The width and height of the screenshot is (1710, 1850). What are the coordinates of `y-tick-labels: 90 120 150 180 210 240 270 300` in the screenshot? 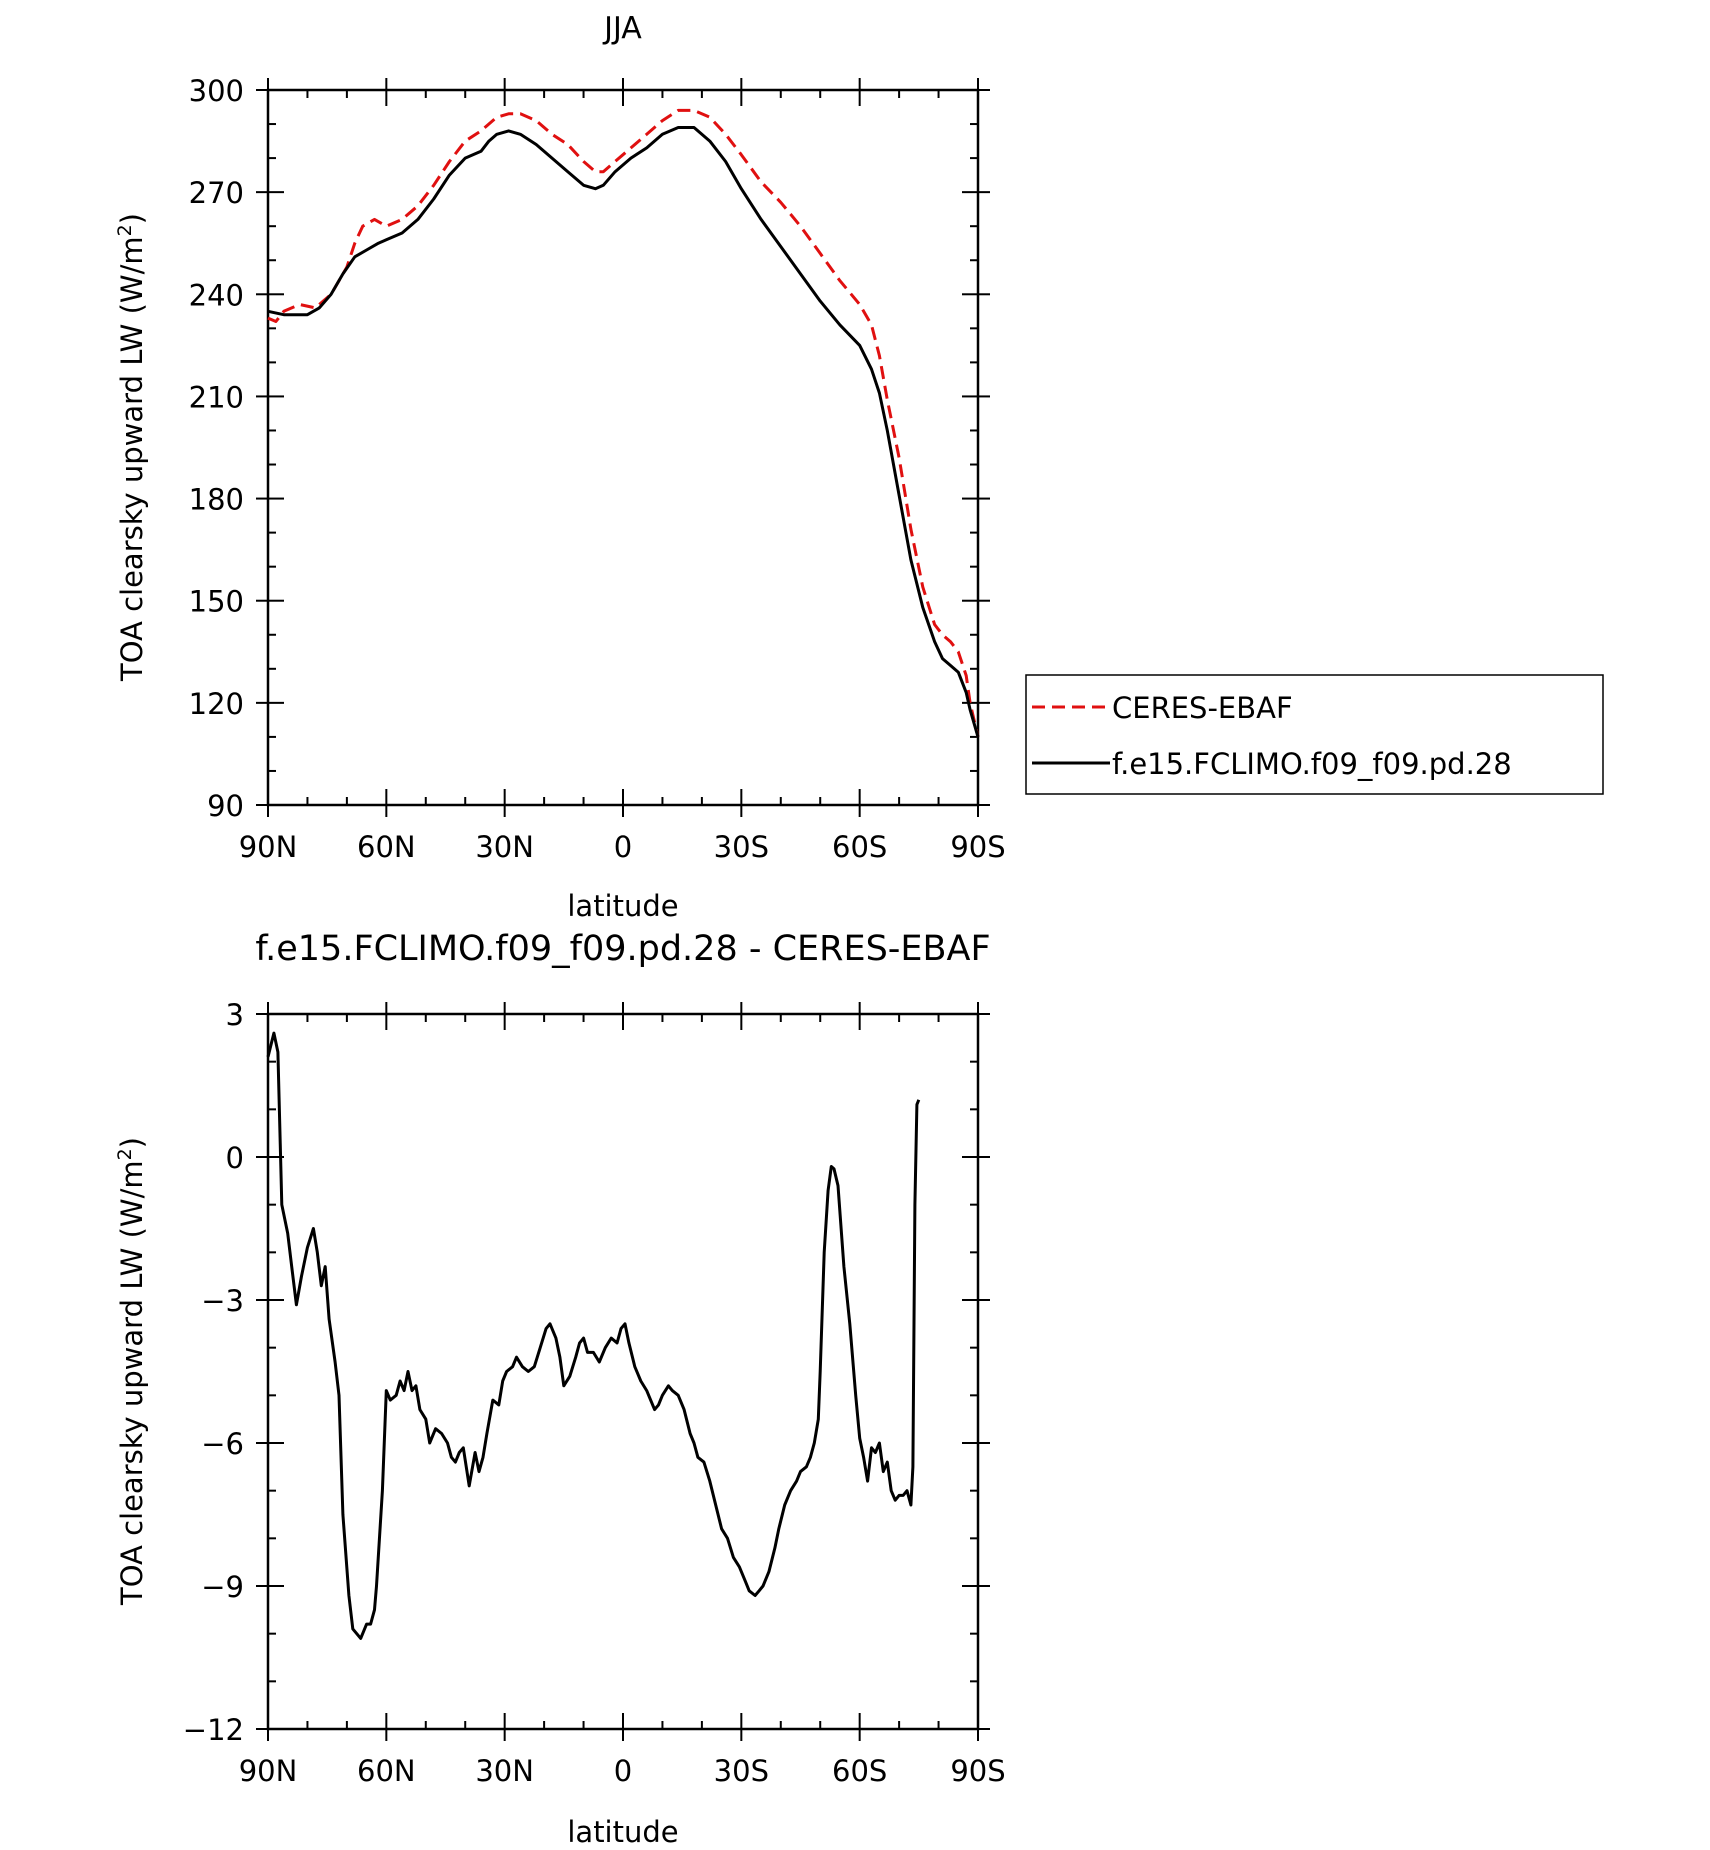 It's located at (216, 448).